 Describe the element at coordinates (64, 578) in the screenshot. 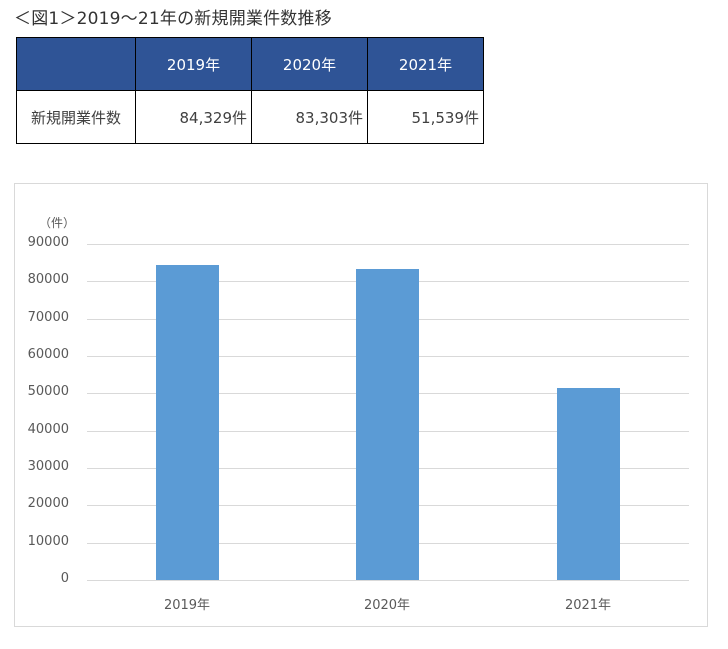

I see `y-tick-label: 0` at that location.